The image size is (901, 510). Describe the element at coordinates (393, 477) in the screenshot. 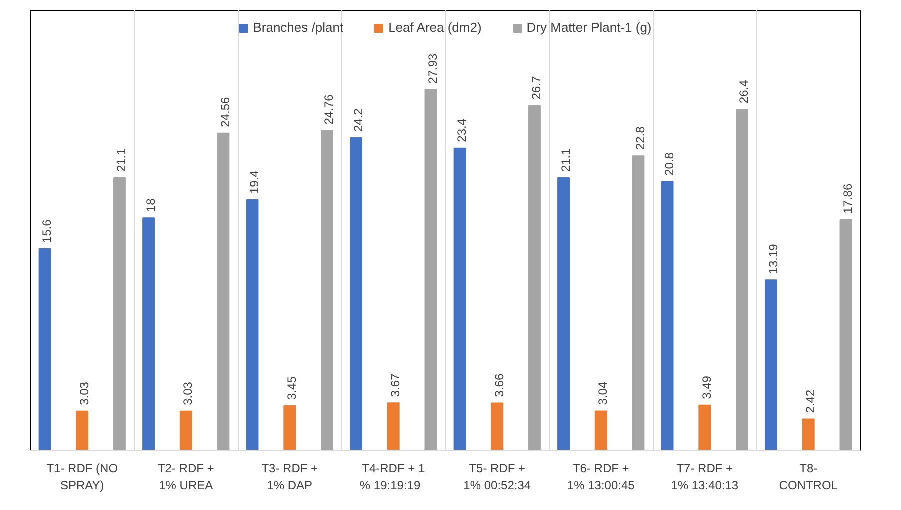

I see `x-tick-label: T4-RDF + 1 % 19:19:19` at that location.